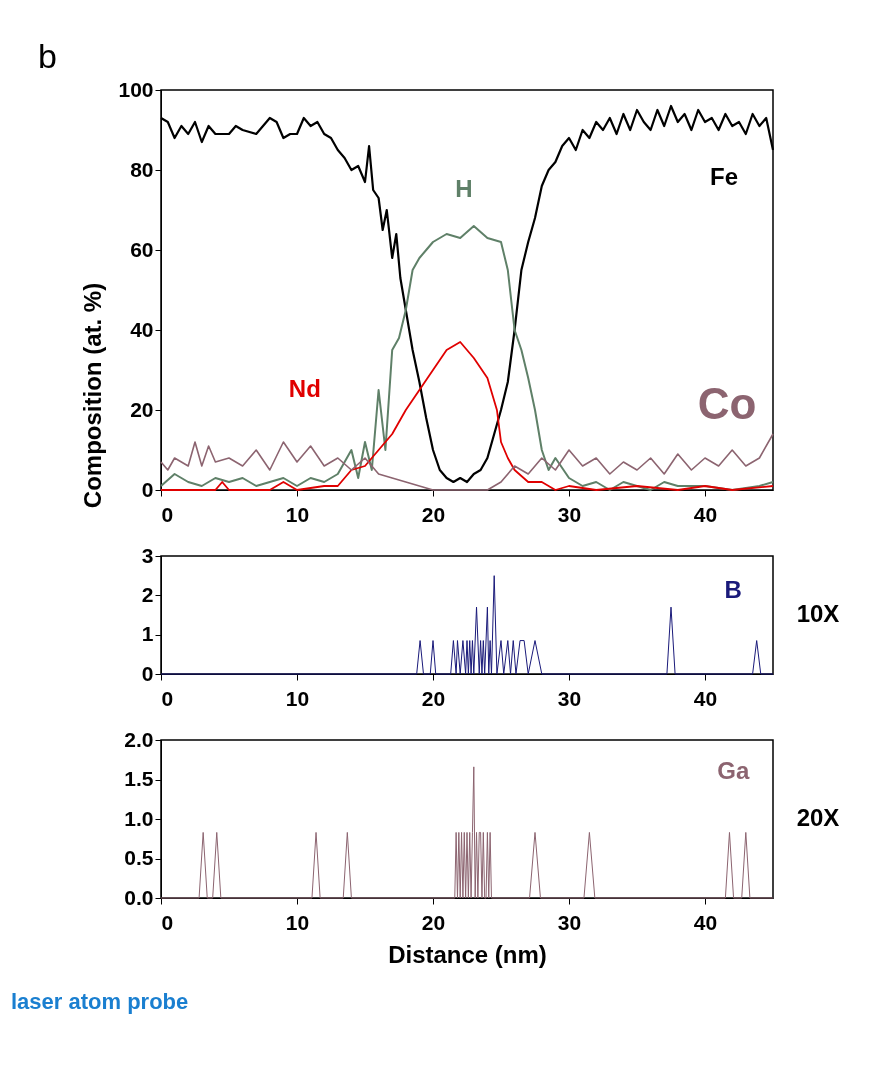 The image size is (871, 1065). What do you see at coordinates (147, 555) in the screenshot?
I see `y-tick-label: 3` at bounding box center [147, 555].